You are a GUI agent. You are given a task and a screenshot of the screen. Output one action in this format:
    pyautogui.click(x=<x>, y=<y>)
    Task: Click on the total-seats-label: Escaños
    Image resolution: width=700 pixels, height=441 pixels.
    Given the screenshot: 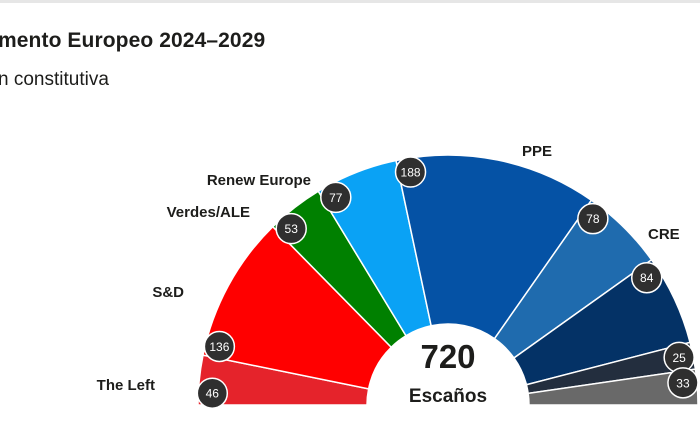 What is the action you would take?
    pyautogui.click(x=448, y=396)
    